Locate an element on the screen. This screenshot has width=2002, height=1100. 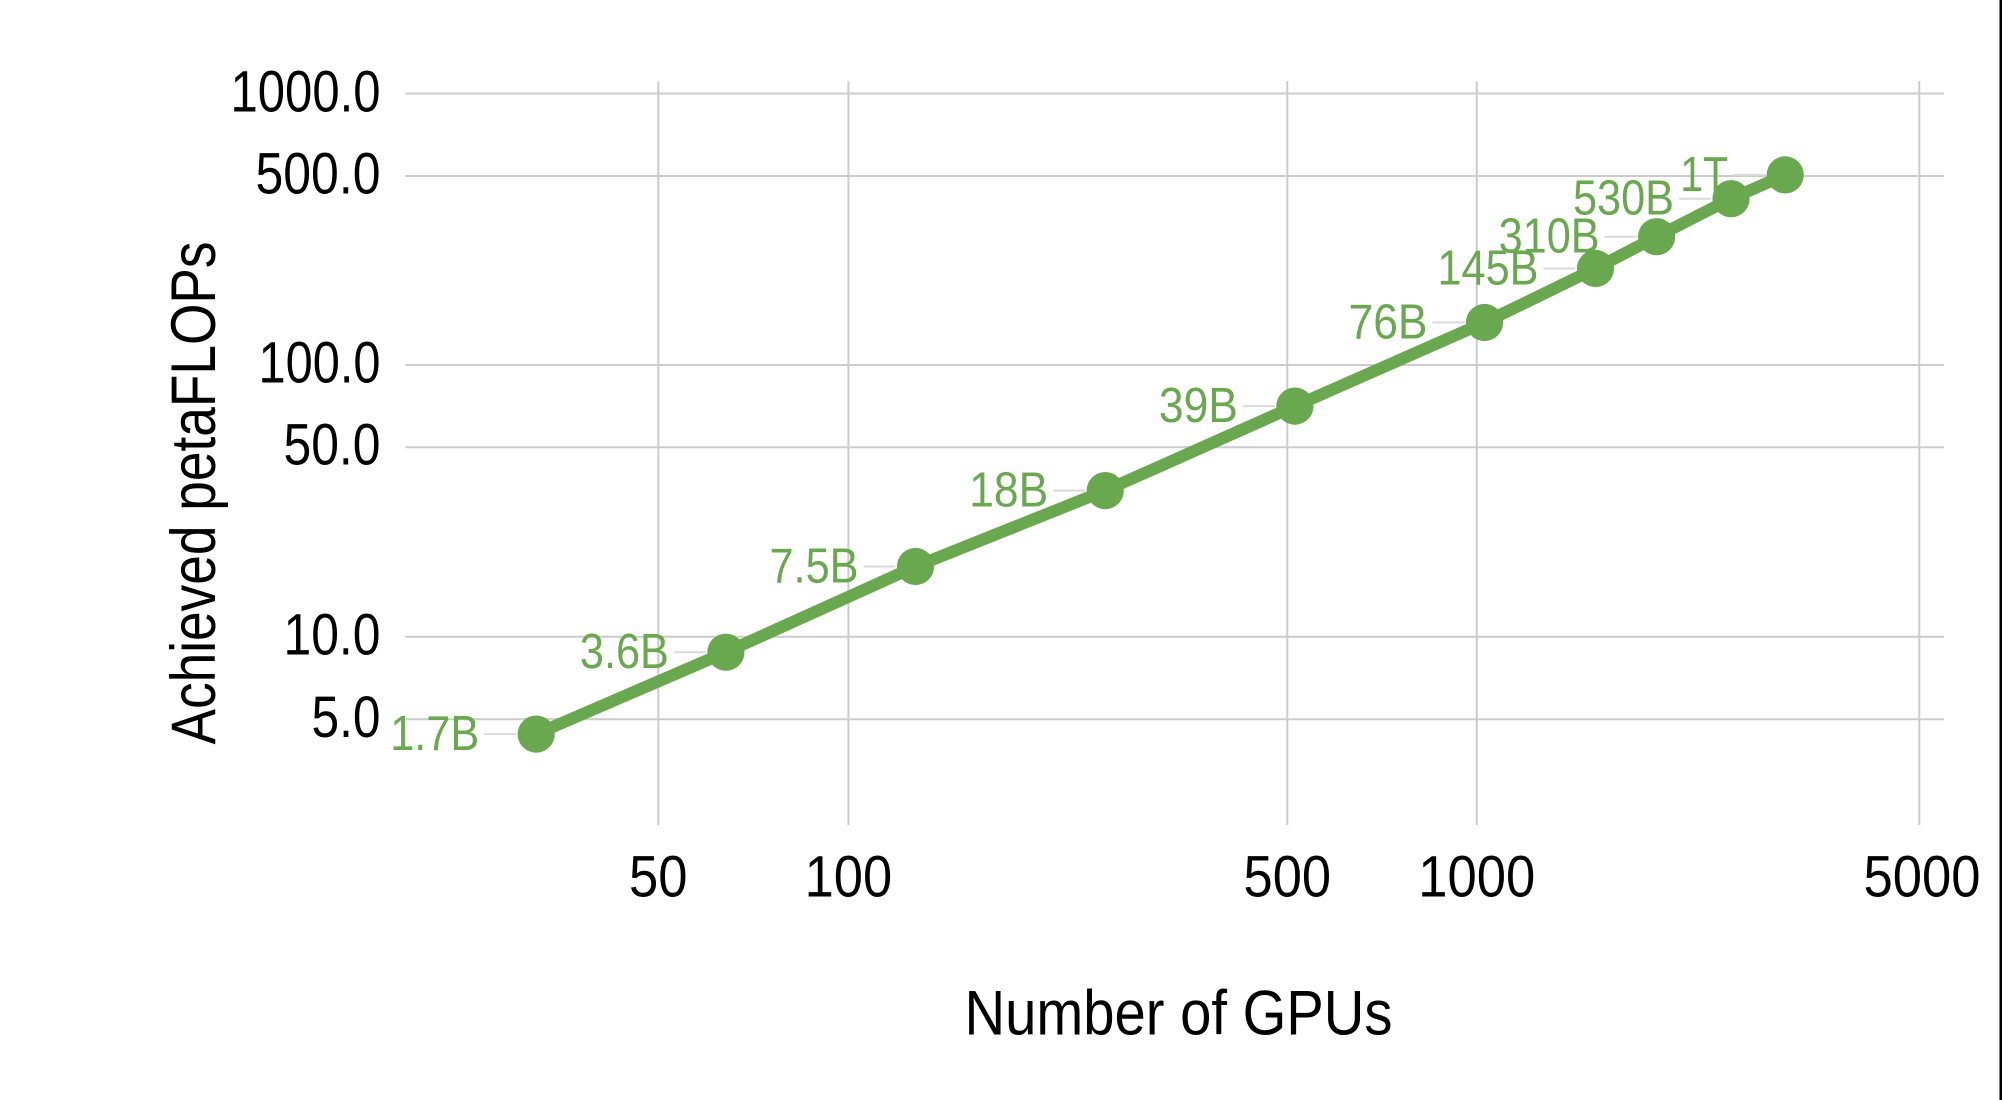
svg-text: 18B is located at coordinates (1008, 490).